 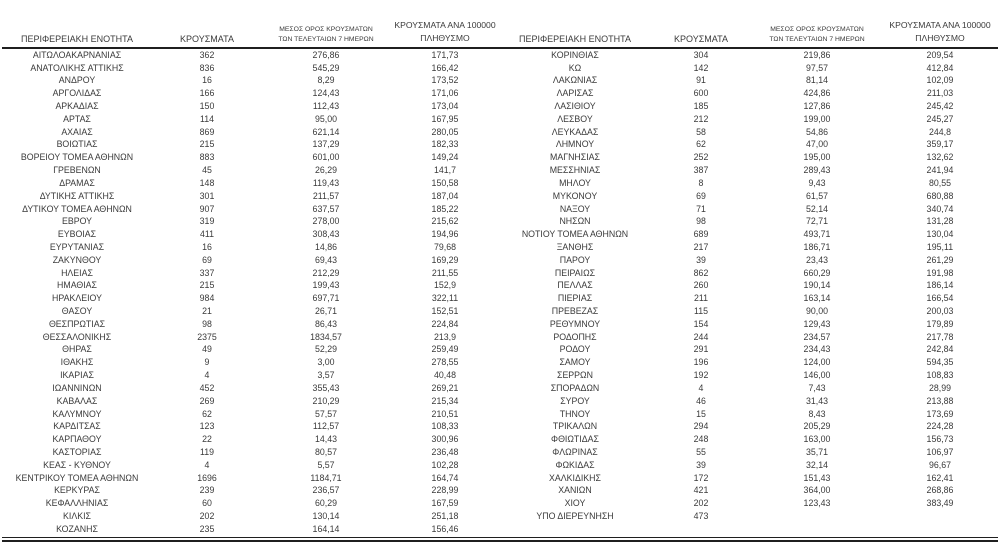 I want to click on per100k-cell: 300,96, so click(x=445, y=439).